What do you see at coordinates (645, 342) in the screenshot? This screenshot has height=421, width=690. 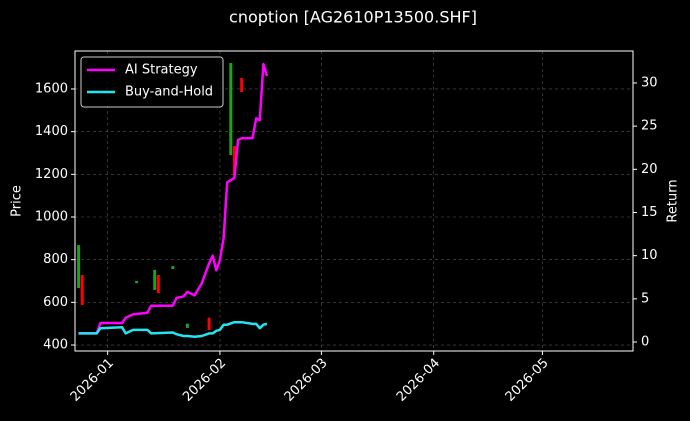 I see `y2-tick-label: 0` at bounding box center [645, 342].